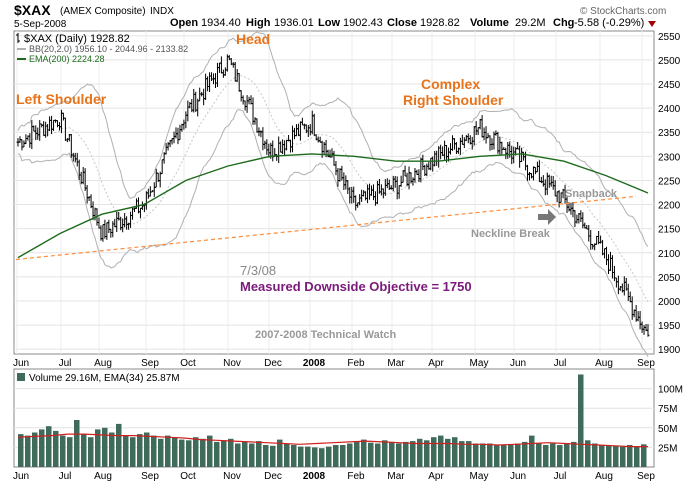 The image size is (700, 500). I want to click on arrow-right-icon, so click(547, 217).